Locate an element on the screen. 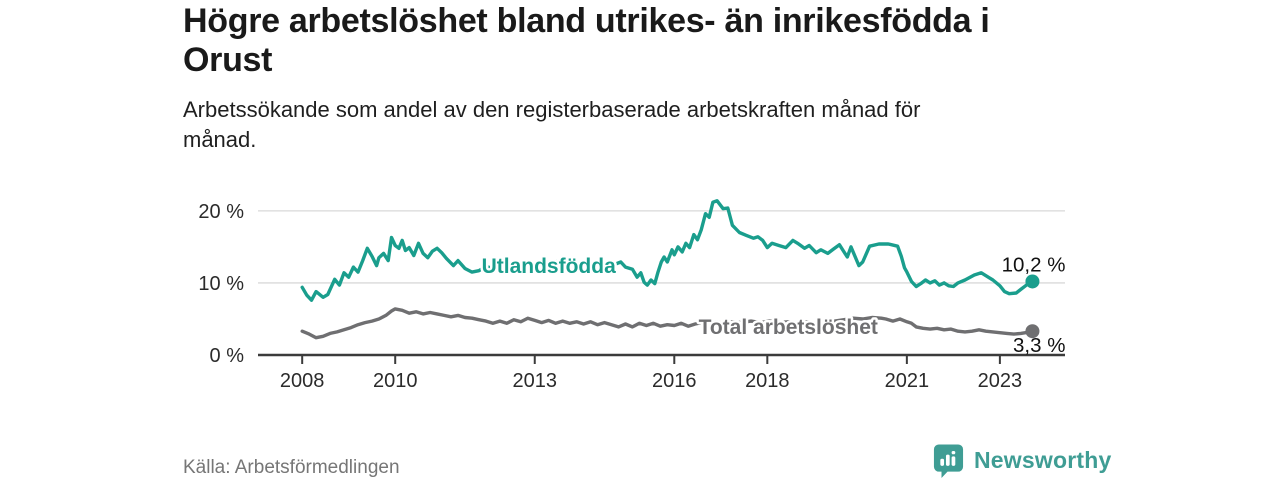  x-axis-tick-label: 2008 is located at coordinates (302, 381).